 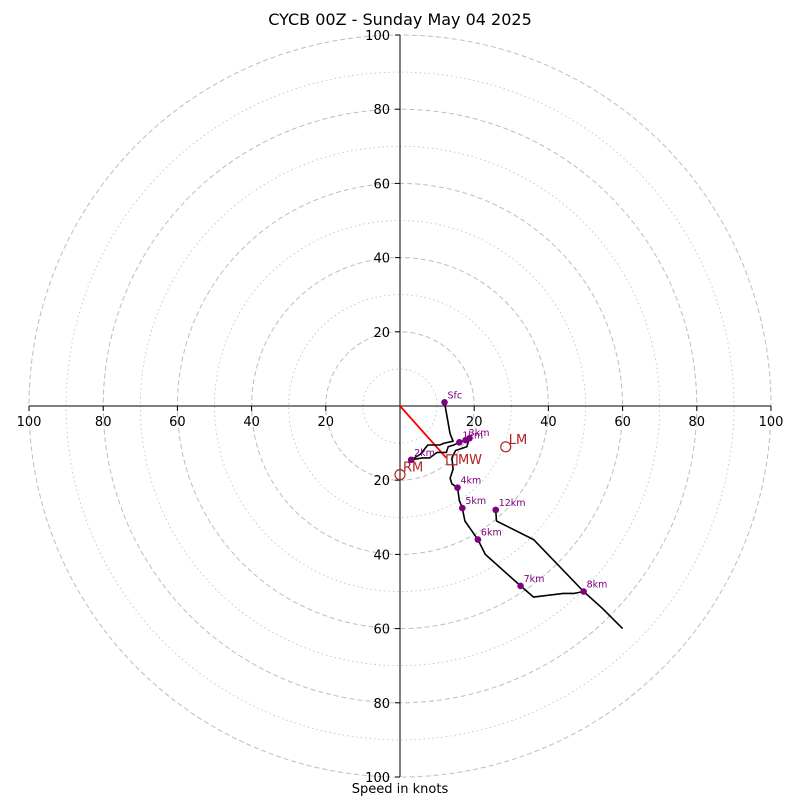 I want to click on height-marker-label: 2km, so click(x=424, y=453).